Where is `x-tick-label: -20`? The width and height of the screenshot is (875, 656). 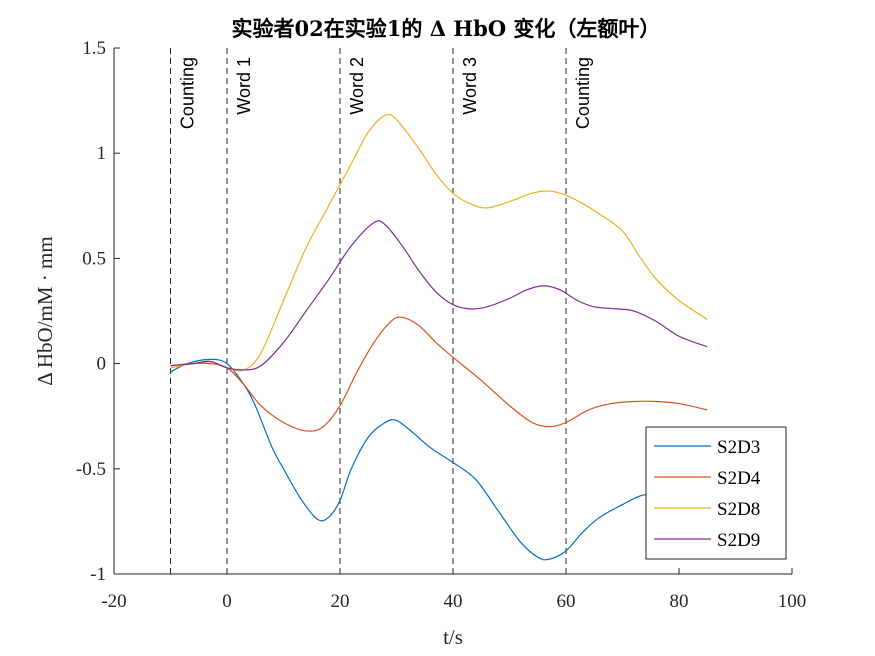 x-tick-label: -20 is located at coordinates (113, 601).